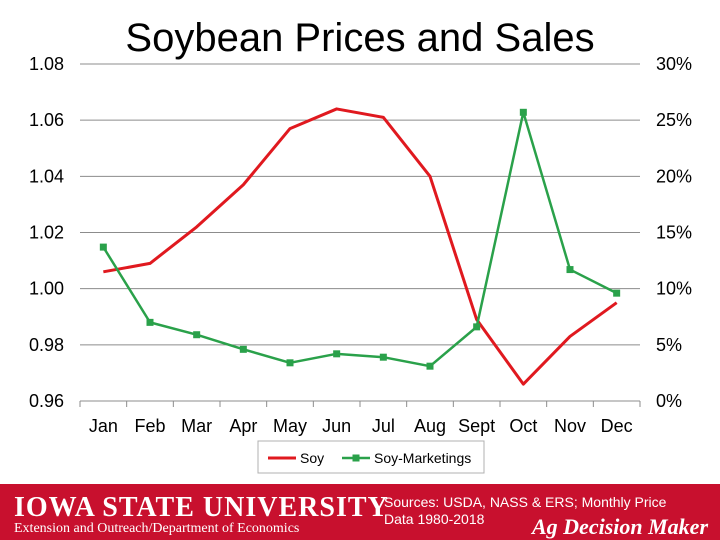 The height and width of the screenshot is (540, 720). I want to click on y-right-tick-label: 15%, so click(674, 233).